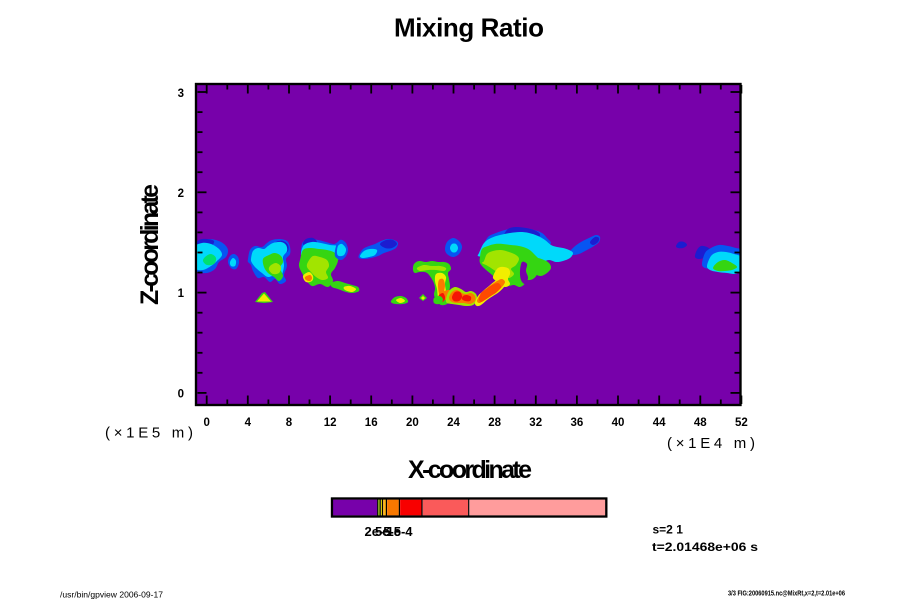 The image size is (900, 600). What do you see at coordinates (786, 593) in the screenshot?
I see `svg-text:3/3 FIG:20060915.nc@MixRt,x=2,: 3/3 FIG:20060915.nc@MixRt,x=2,t=2.01e+06` at bounding box center [786, 593].